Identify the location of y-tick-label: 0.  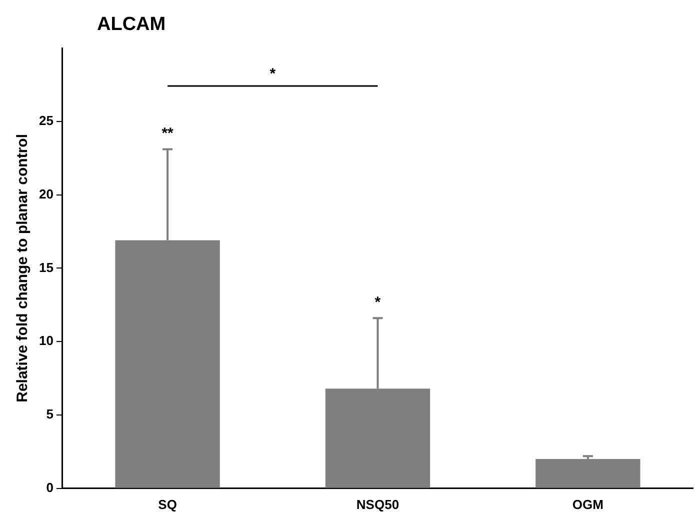
(50, 487).